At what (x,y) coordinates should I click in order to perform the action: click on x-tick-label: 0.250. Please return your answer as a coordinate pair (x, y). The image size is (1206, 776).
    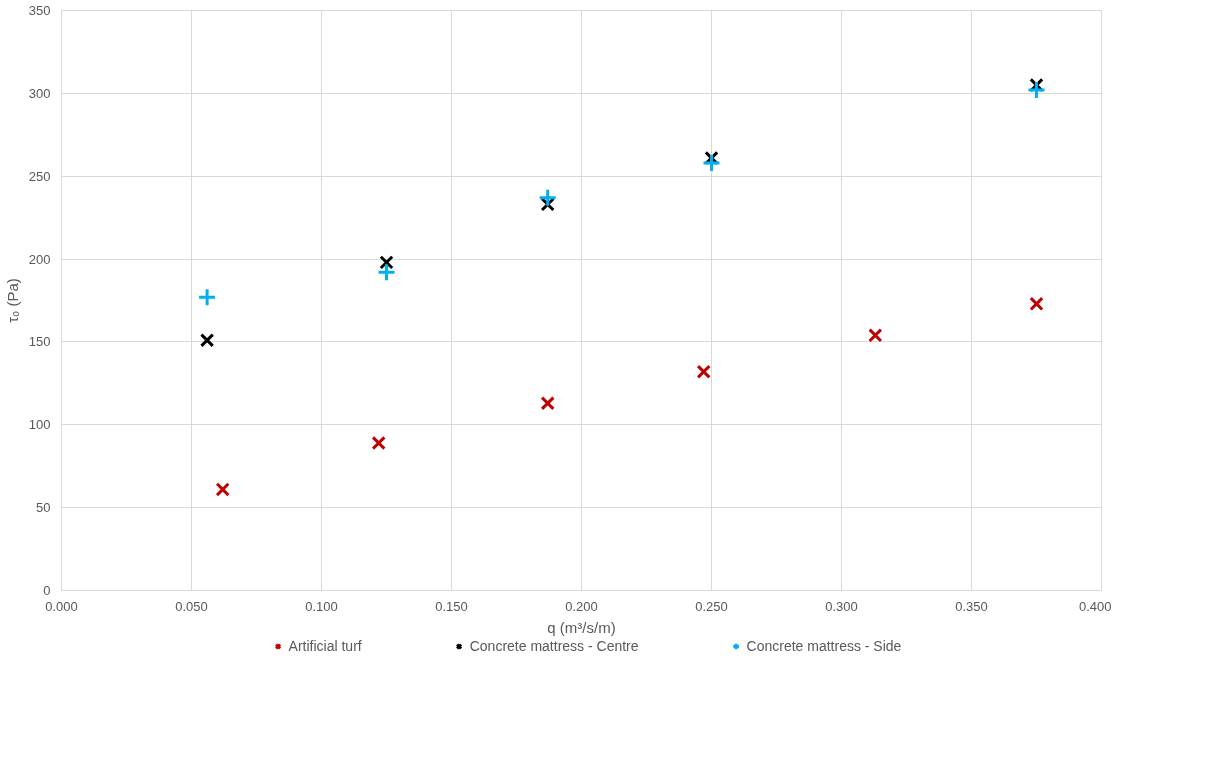
    Looking at the image, I should click on (711, 606).